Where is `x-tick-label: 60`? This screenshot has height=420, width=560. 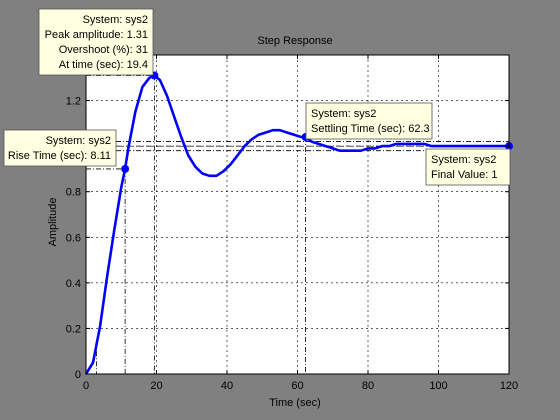 x-tick-label: 60 is located at coordinates (297, 386).